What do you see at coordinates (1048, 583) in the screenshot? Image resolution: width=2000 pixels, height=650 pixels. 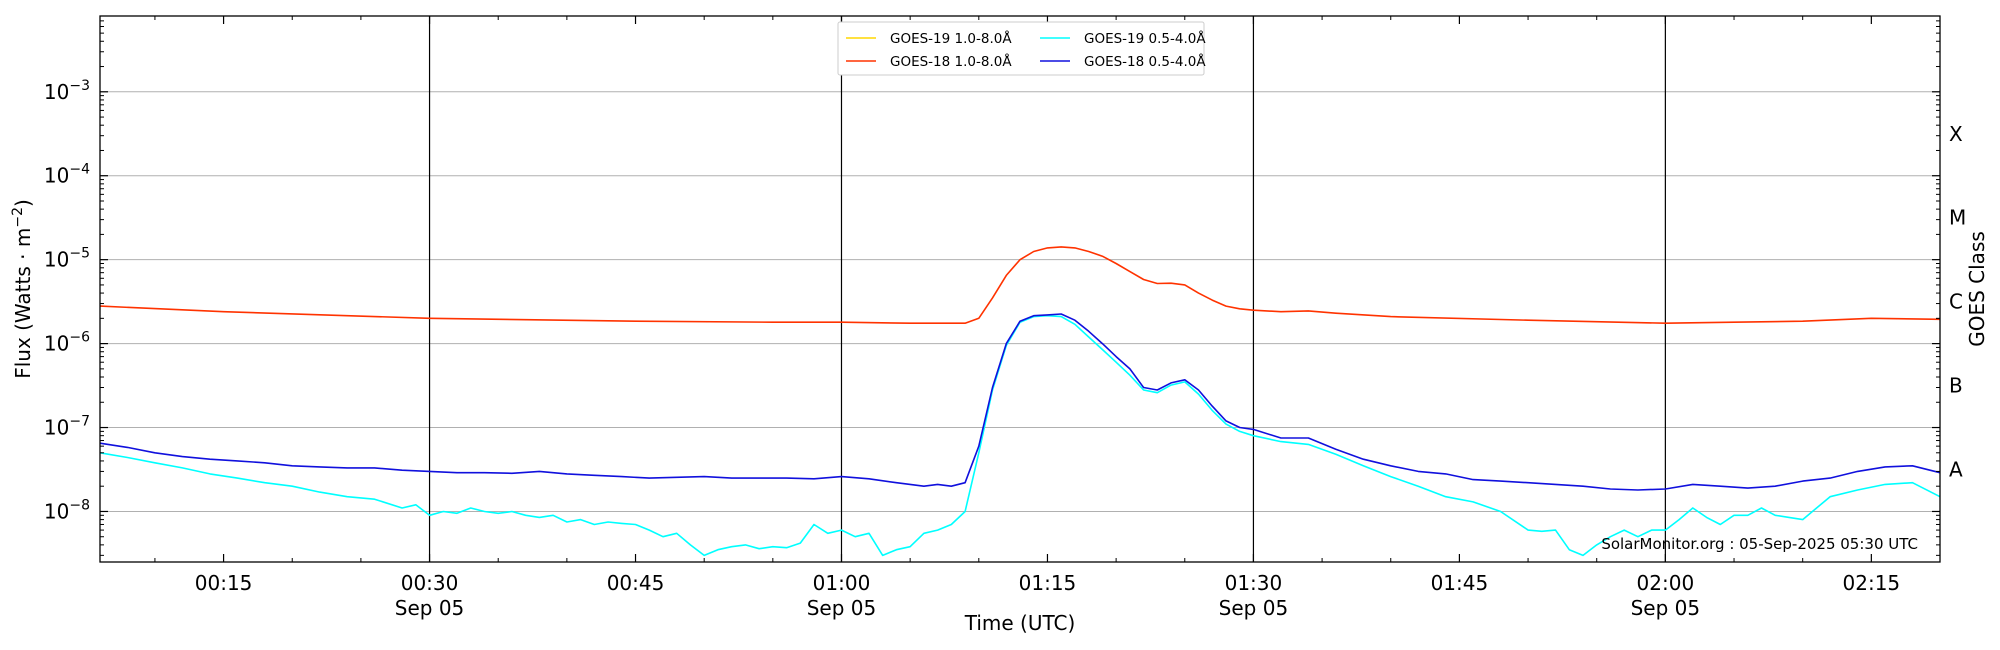 I see `x-tick-label: 01:15` at bounding box center [1048, 583].